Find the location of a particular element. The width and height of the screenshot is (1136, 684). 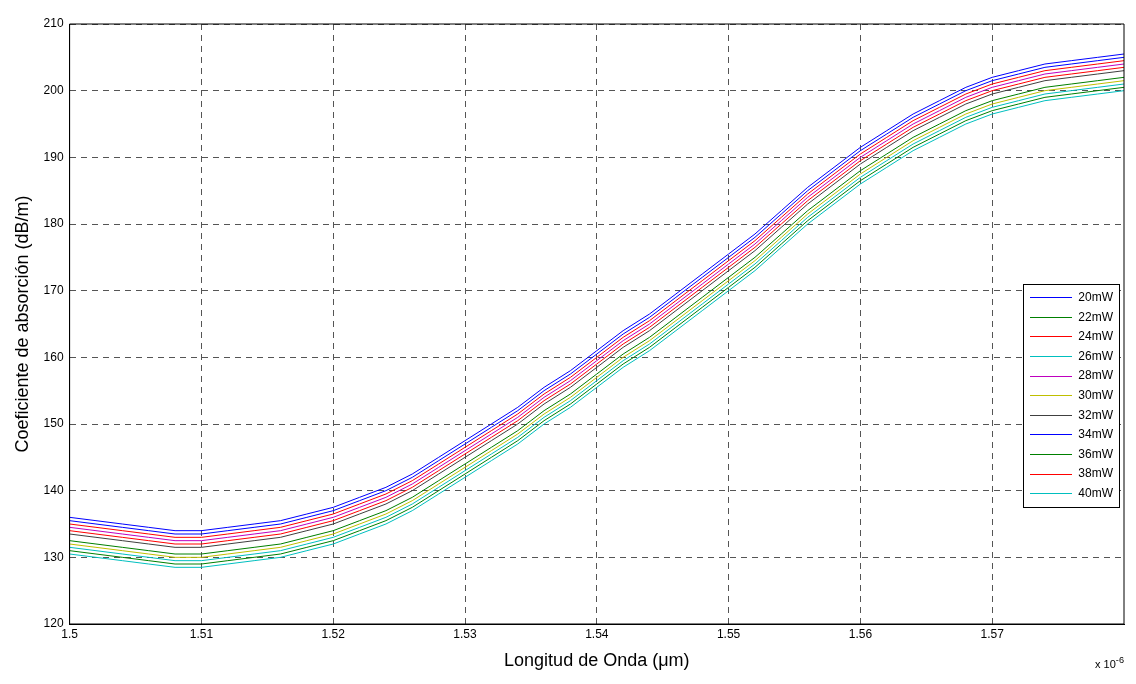

legend-label: 40mW is located at coordinates (1095, 493).